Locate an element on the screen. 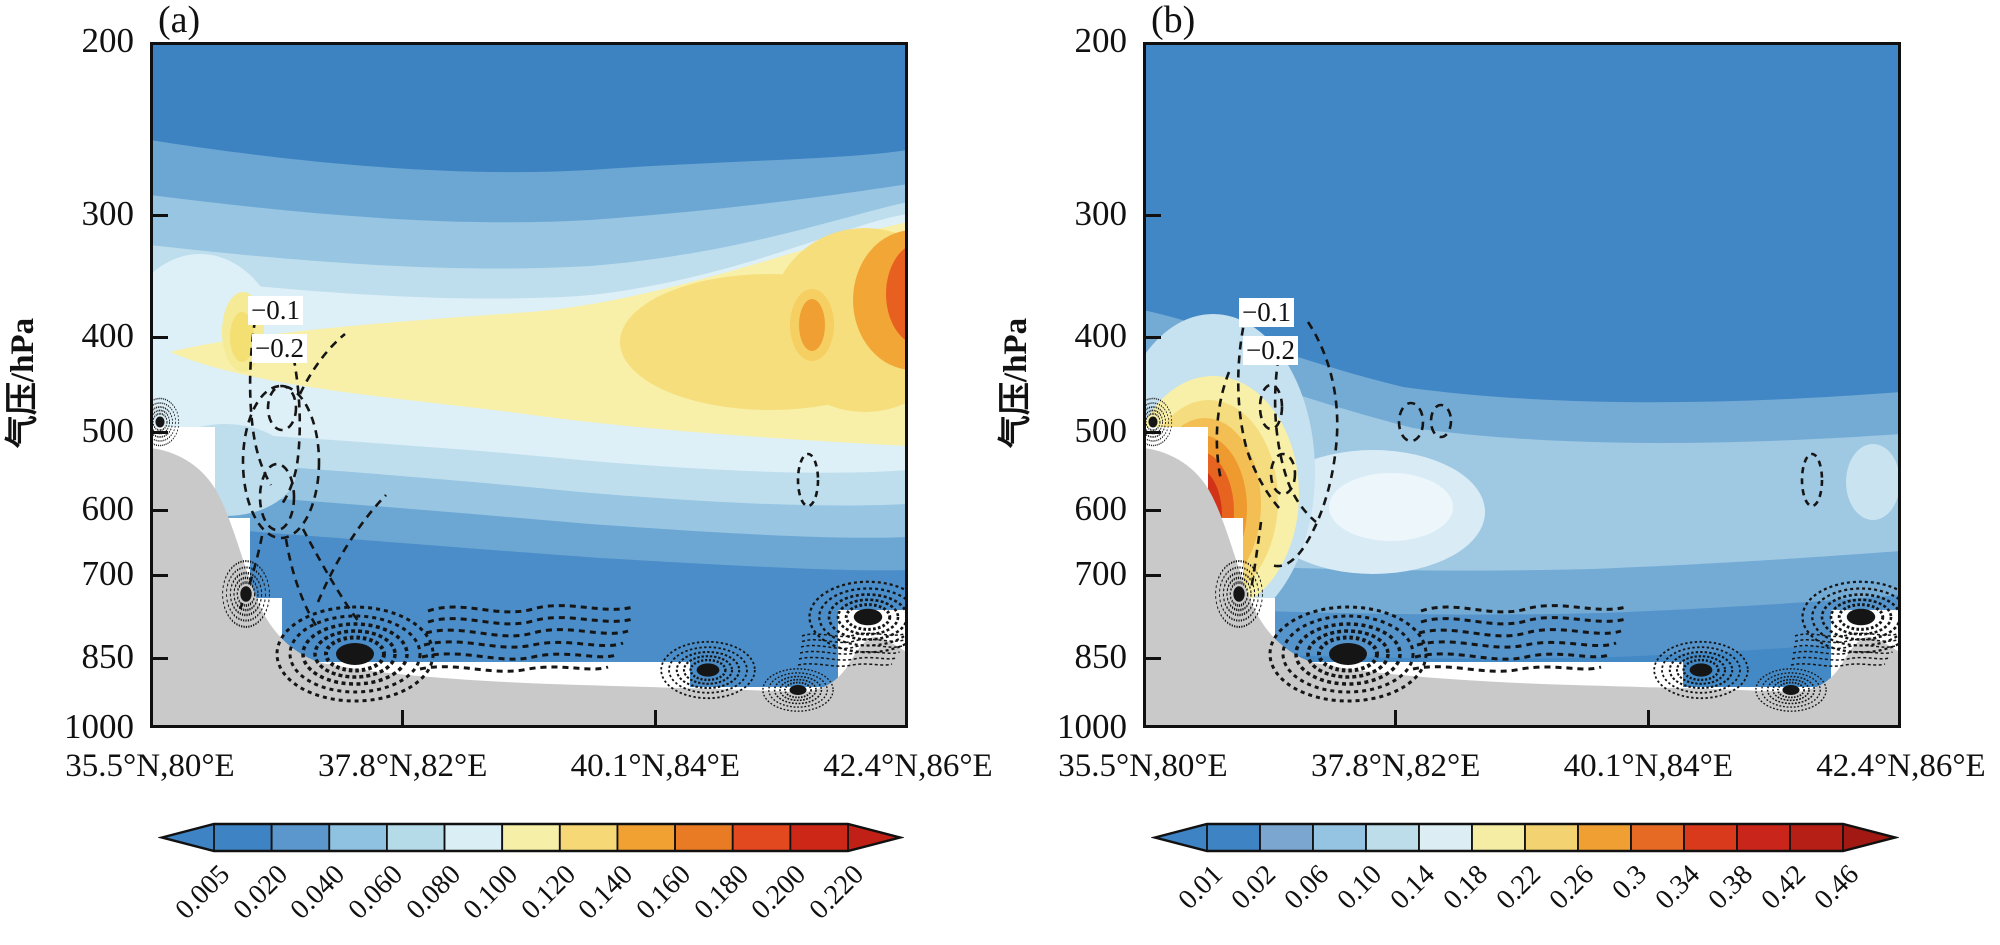 Image resolution: width=2000 pixels, height=945 pixels. colorbar-level-label-a: 0.180 is located at coordinates (721, 892).